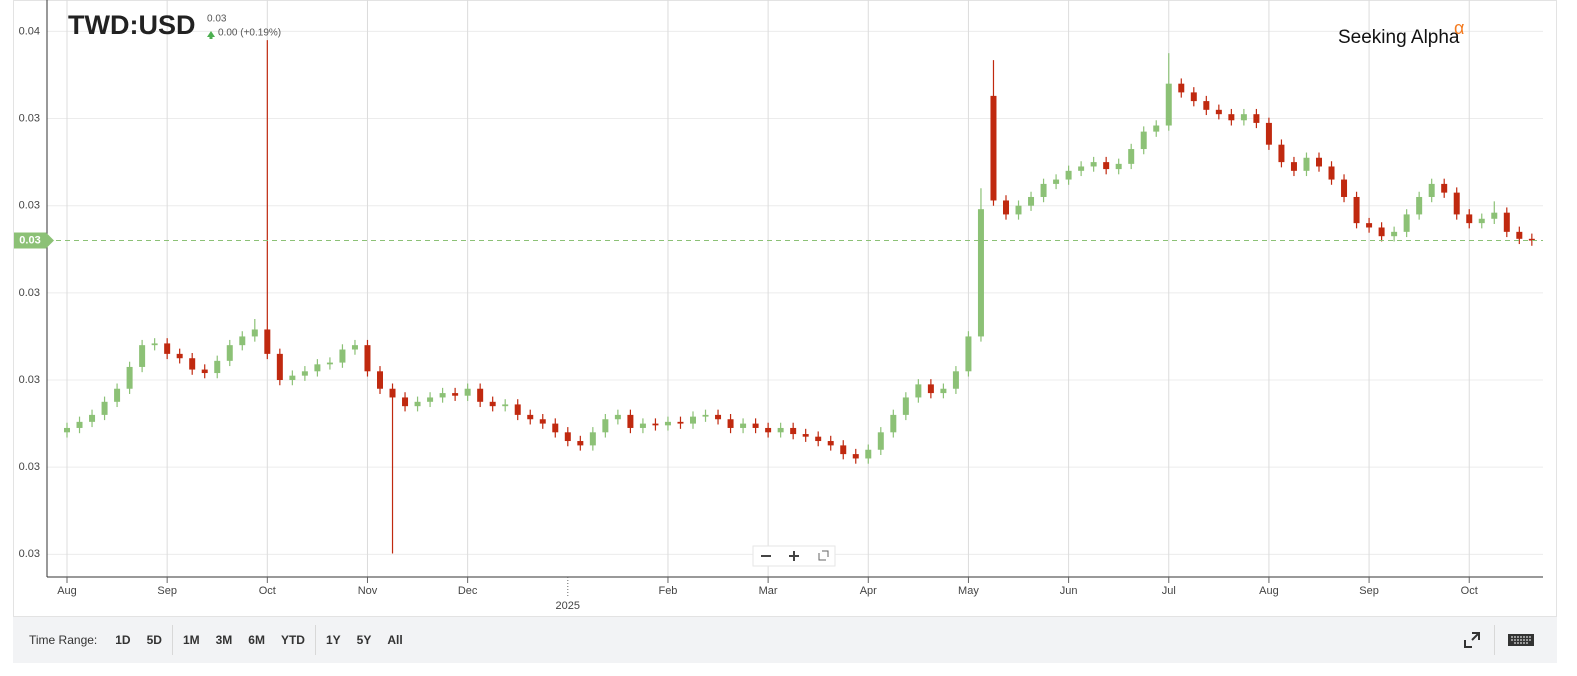 This screenshot has height=676, width=1577. What do you see at coordinates (191, 640) in the screenshot?
I see `range-button: 1M` at bounding box center [191, 640].